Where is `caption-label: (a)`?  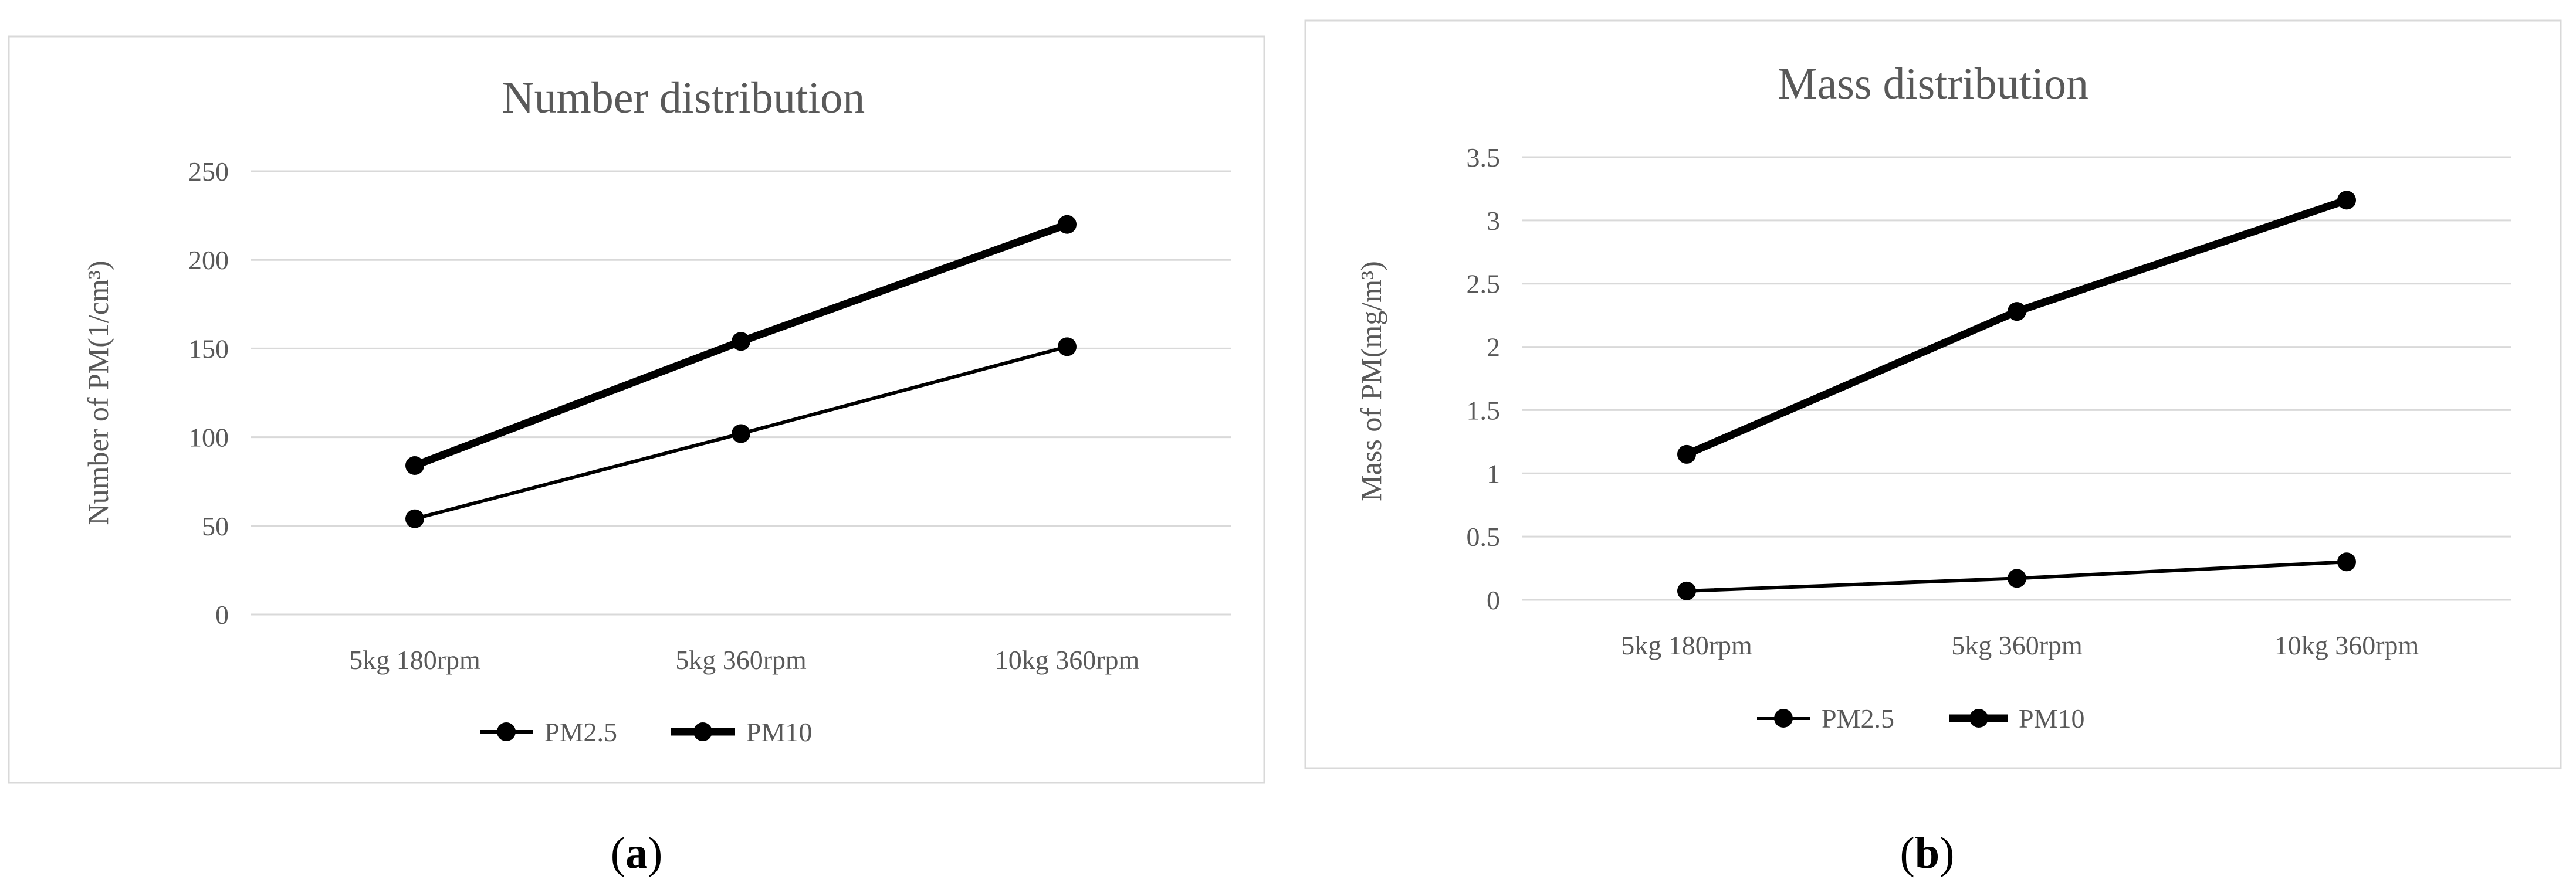 caption-label: (a) is located at coordinates (637, 853).